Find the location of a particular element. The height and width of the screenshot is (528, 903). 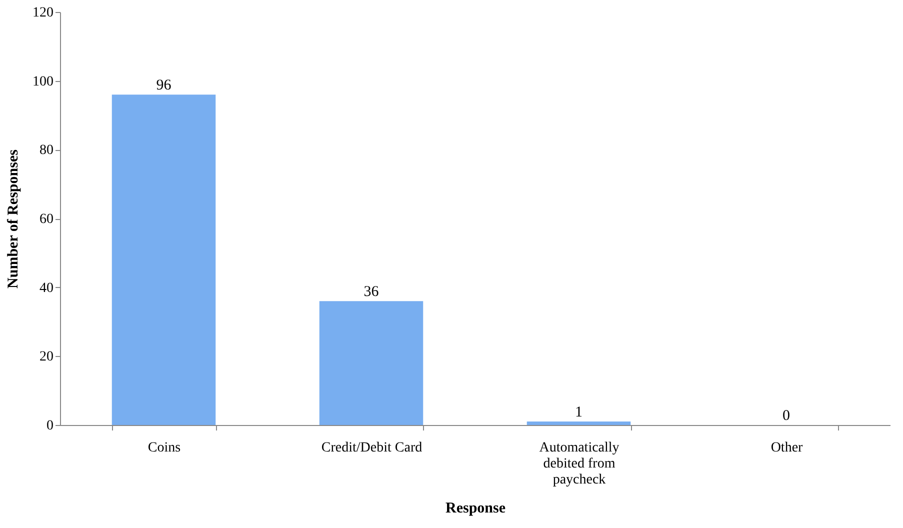

y-tick-label: 60 is located at coordinates (47, 219).